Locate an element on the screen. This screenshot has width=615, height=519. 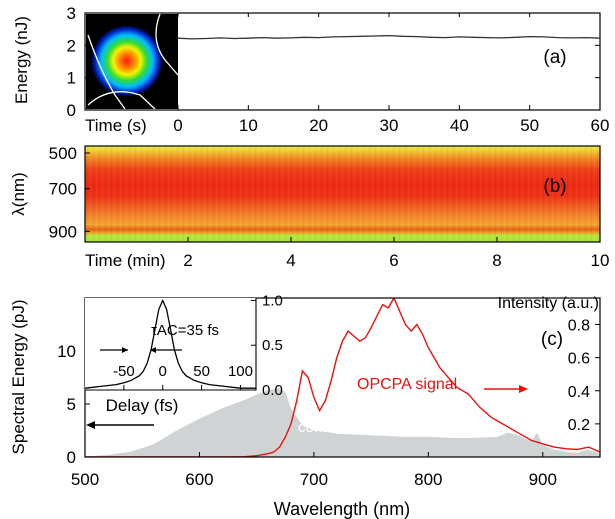
panel-a-ytick-label: 1 is located at coordinates (71, 78).